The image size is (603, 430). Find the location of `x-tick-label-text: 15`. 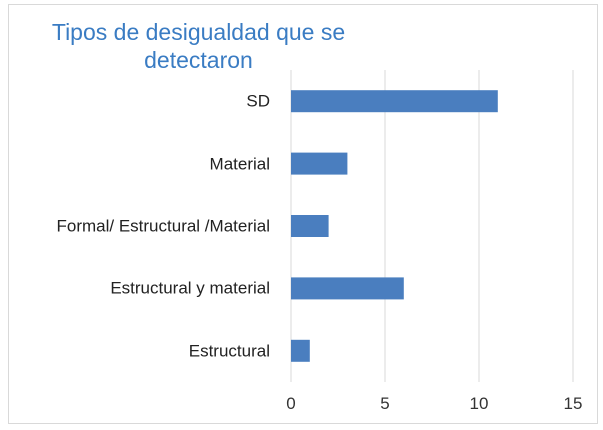

x-tick-label-text: 15 is located at coordinates (573, 403).